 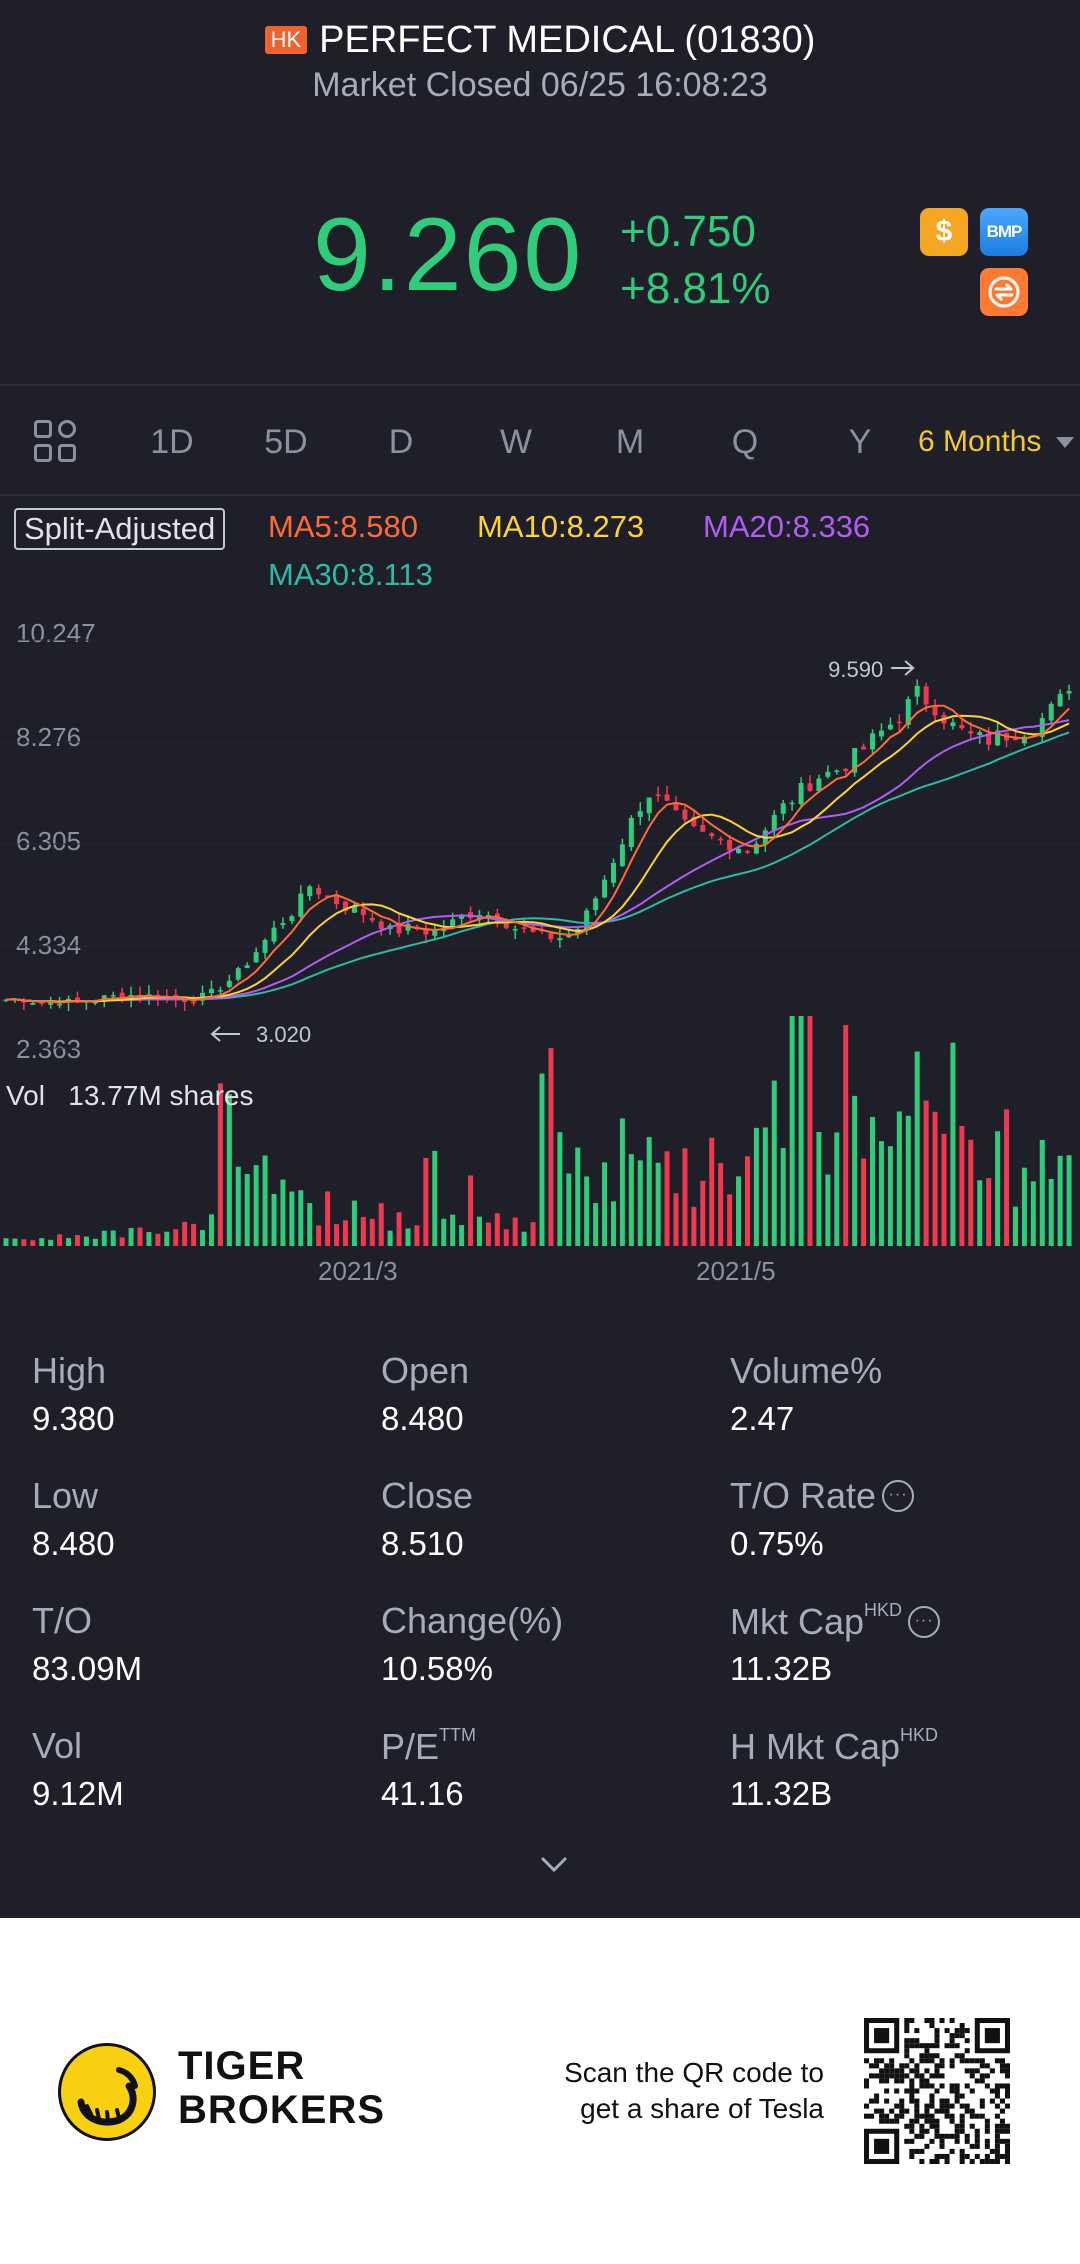 I want to click on qr-code, so click(x=937, y=2091).